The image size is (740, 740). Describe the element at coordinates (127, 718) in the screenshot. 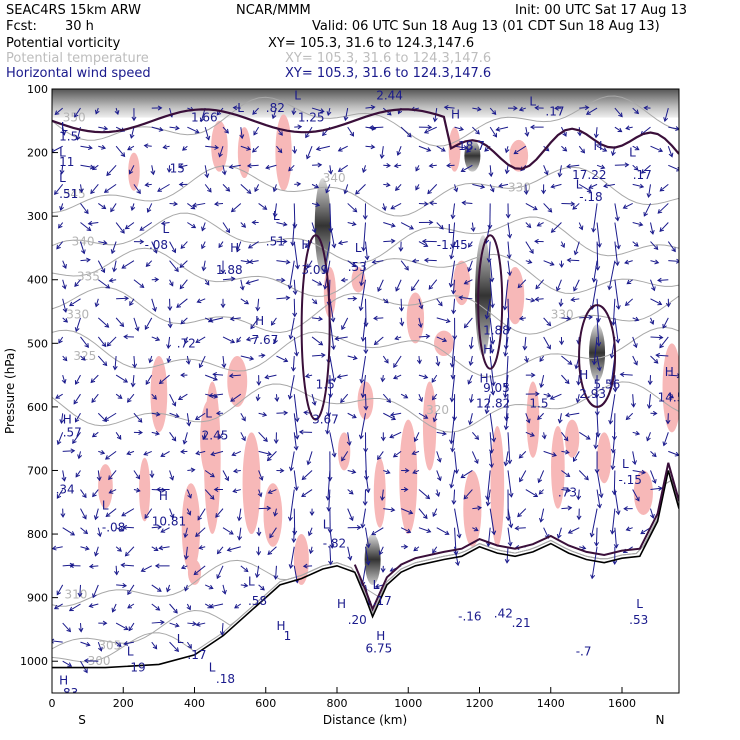

I see `field-extremum-label: 00` at that location.